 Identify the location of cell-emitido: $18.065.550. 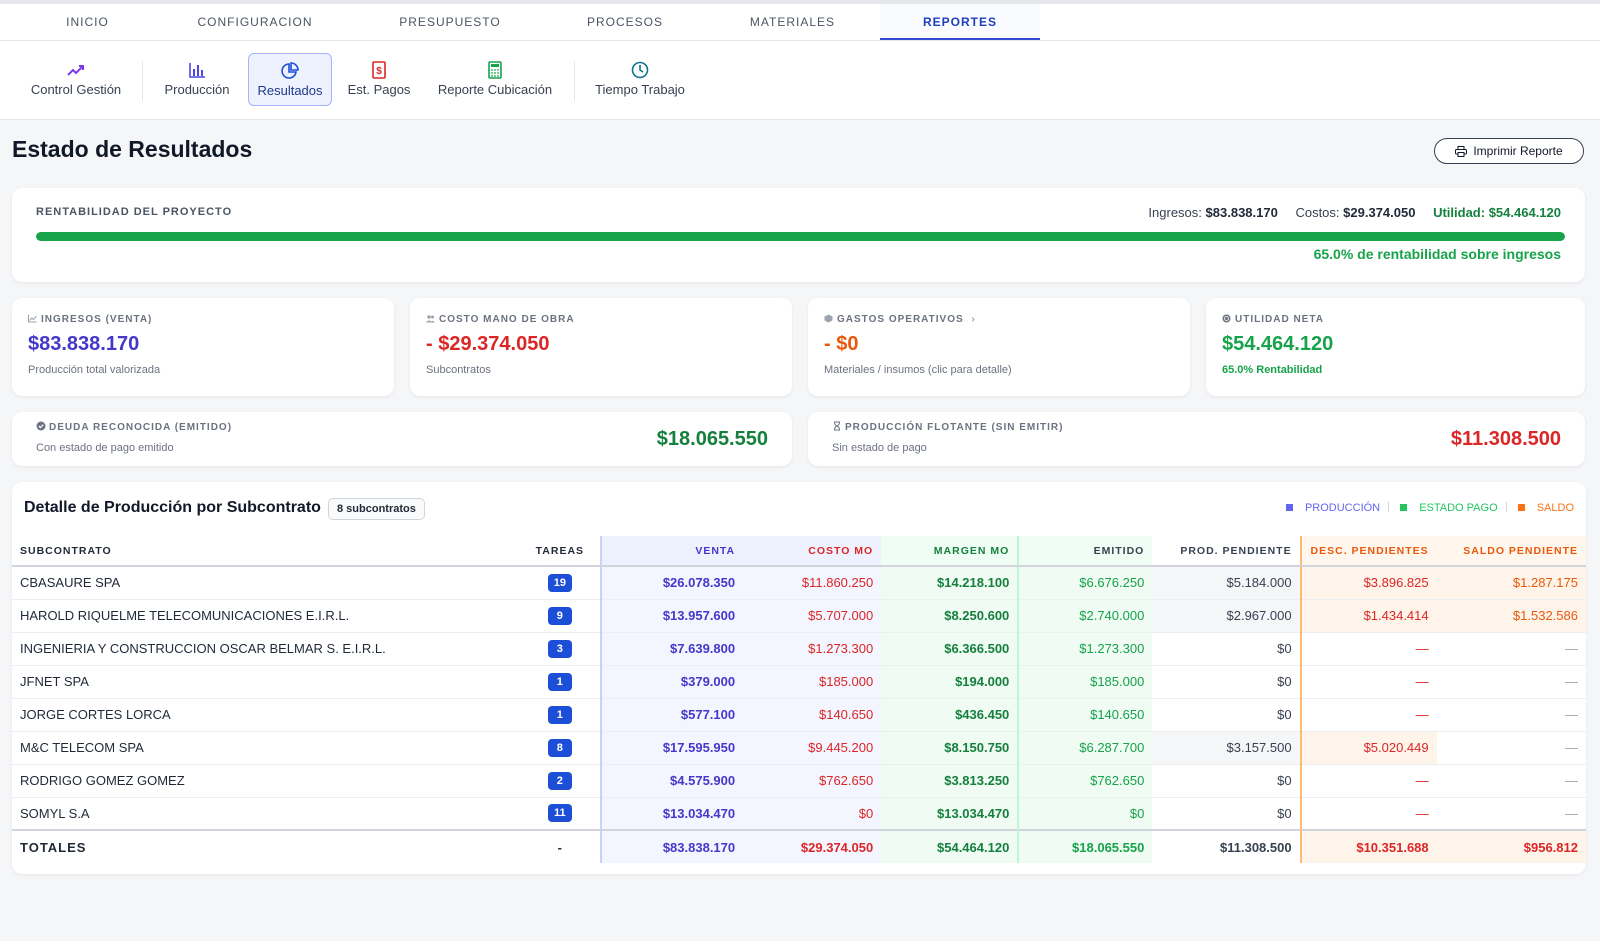
(1085, 846).